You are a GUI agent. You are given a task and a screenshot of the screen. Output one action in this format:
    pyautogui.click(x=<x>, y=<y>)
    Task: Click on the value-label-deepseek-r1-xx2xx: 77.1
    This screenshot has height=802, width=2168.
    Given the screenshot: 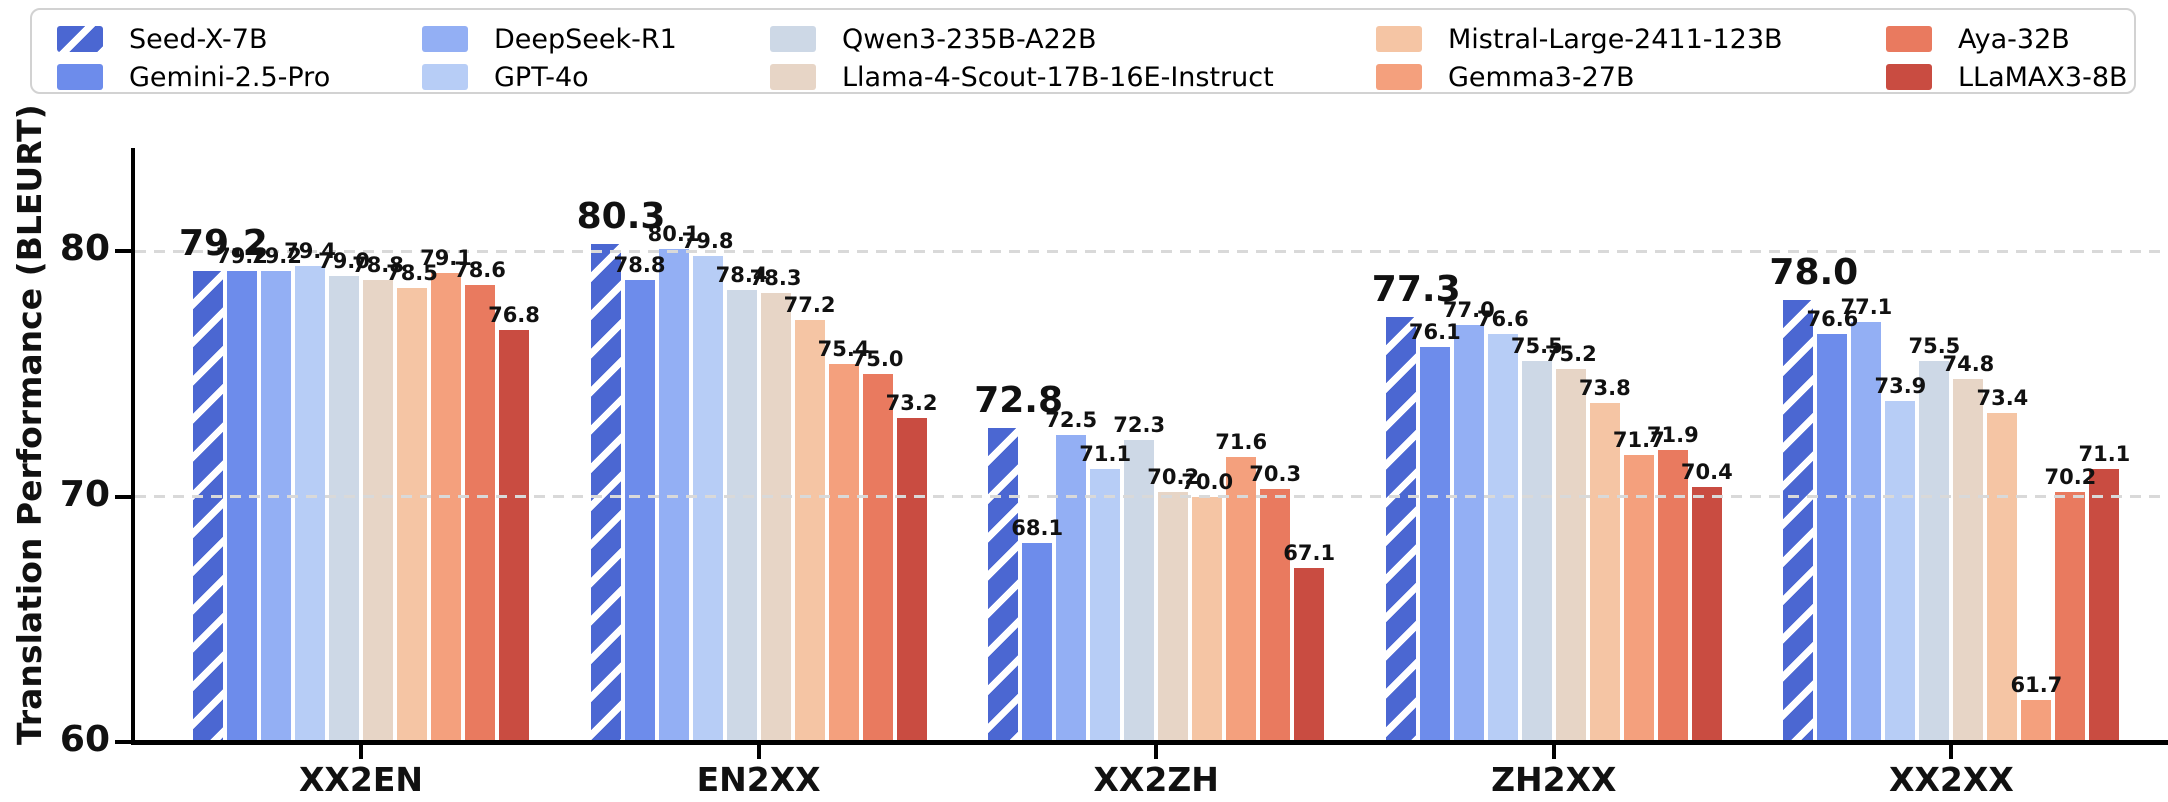 What is the action you would take?
    pyautogui.click(x=1866, y=307)
    